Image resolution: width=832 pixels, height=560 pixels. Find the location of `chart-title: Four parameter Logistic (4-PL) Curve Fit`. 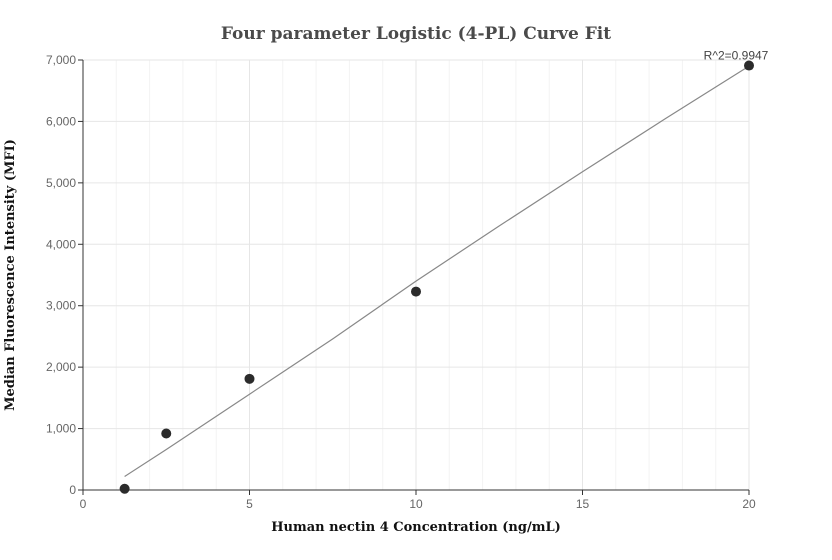

chart-title: Four parameter Logistic (4-PL) Curve Fit is located at coordinates (416, 34).